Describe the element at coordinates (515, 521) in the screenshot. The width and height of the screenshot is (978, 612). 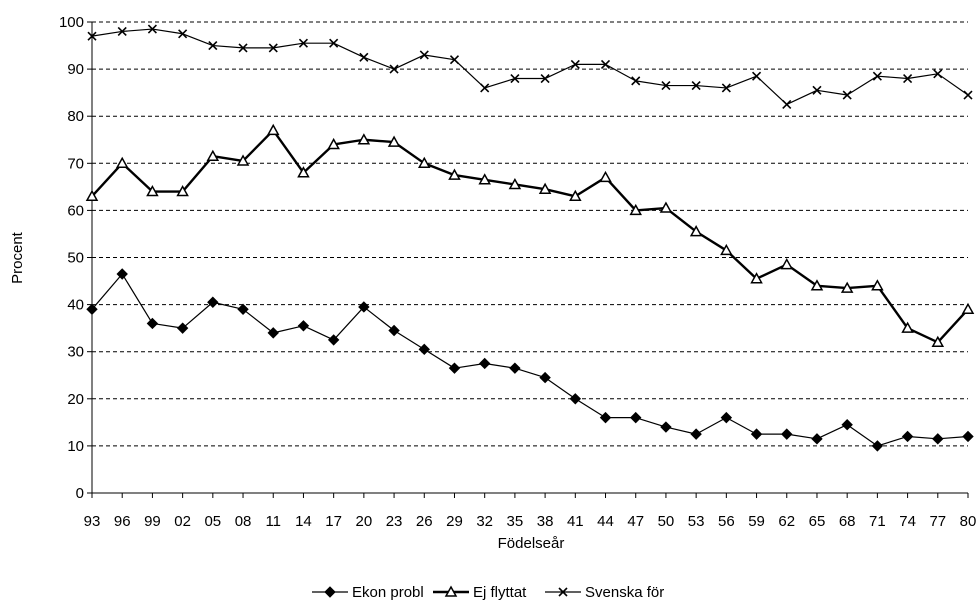
I see `x-tick-label: 35` at that location.